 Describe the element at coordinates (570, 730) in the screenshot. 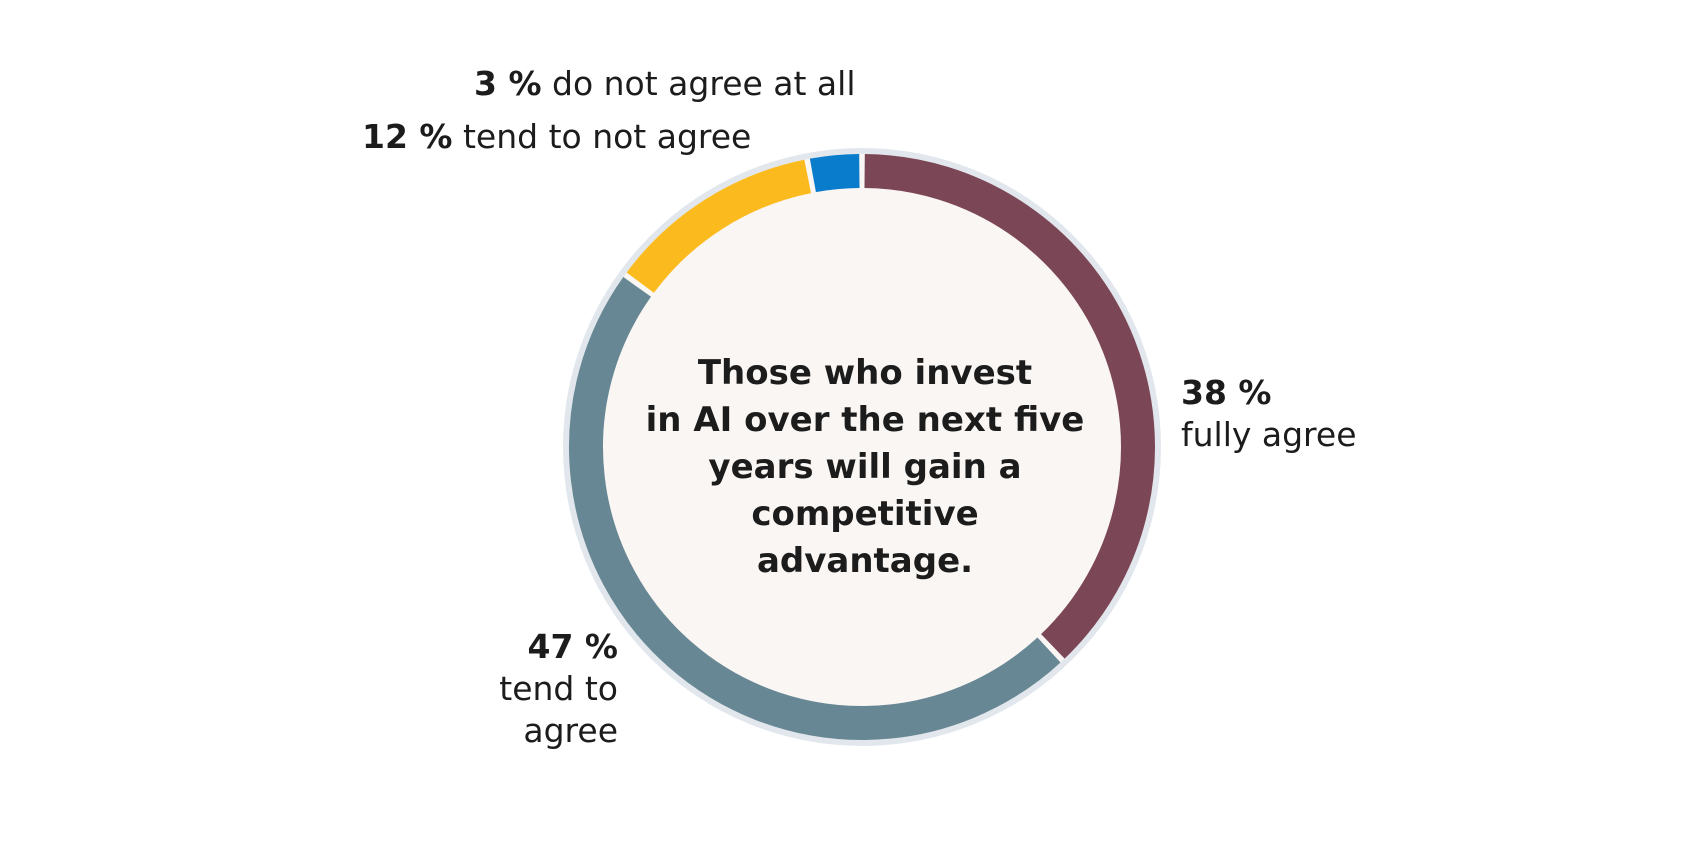

I see `slice-text-tend-to-agree-line-2: agree` at that location.